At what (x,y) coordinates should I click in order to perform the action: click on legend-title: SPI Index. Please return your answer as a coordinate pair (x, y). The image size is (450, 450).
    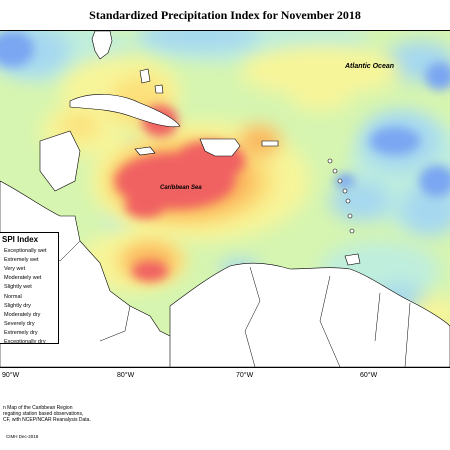
    Looking at the image, I should click on (20, 239).